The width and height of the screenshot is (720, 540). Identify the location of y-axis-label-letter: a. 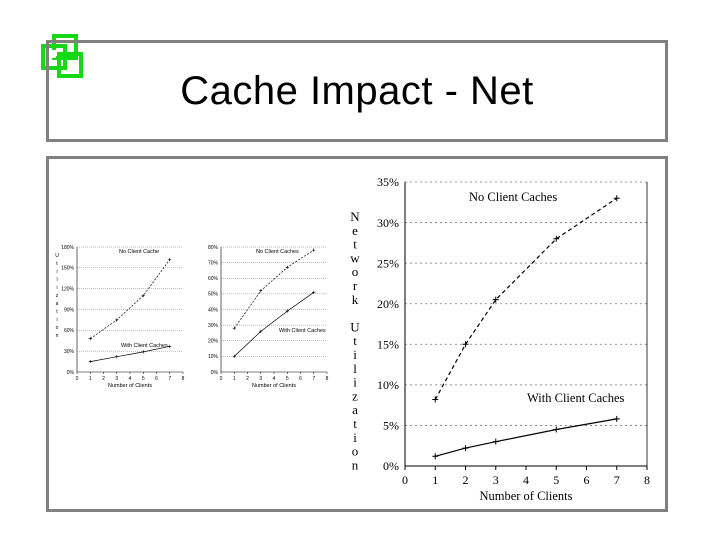
(355, 409).